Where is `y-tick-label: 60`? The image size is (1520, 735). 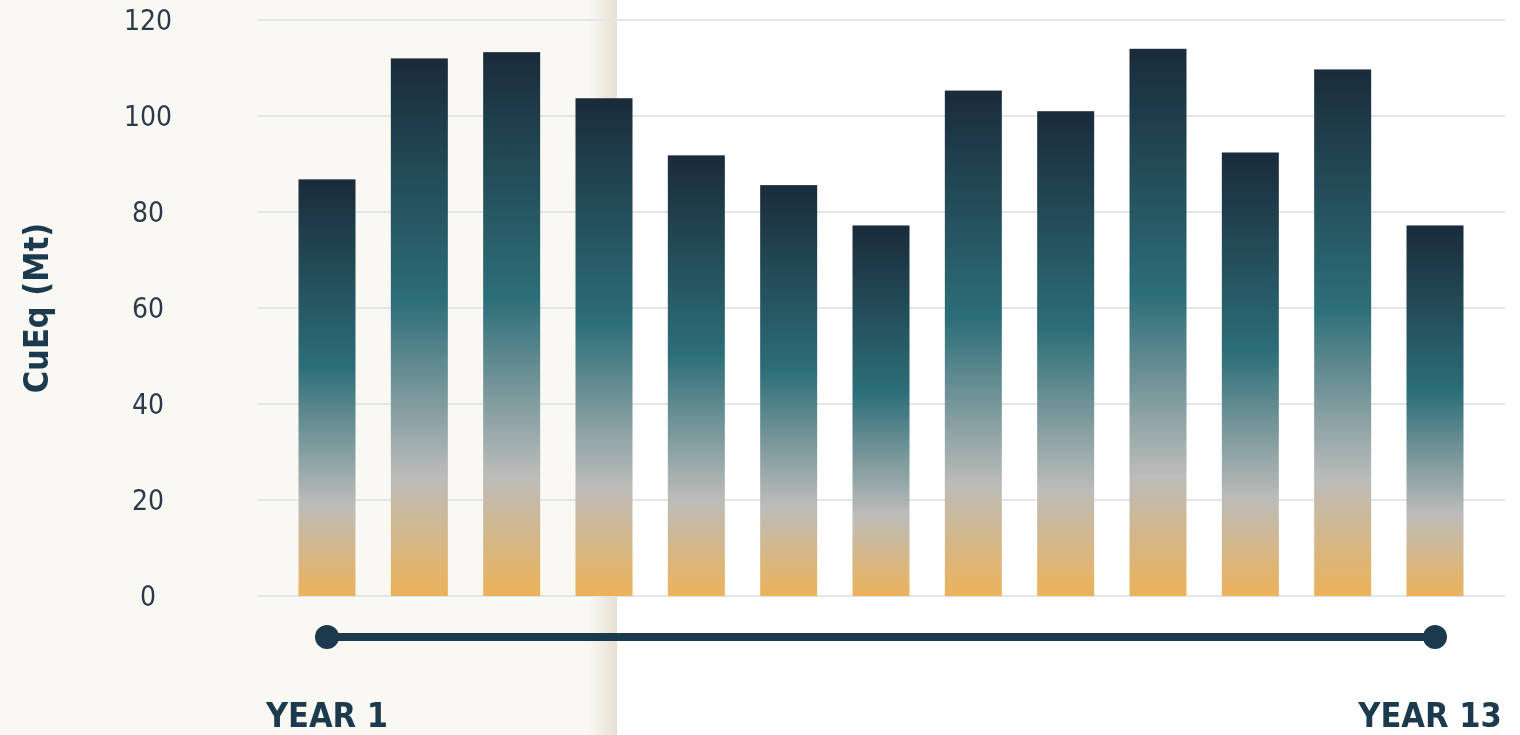 y-tick-label: 60 is located at coordinates (148, 308).